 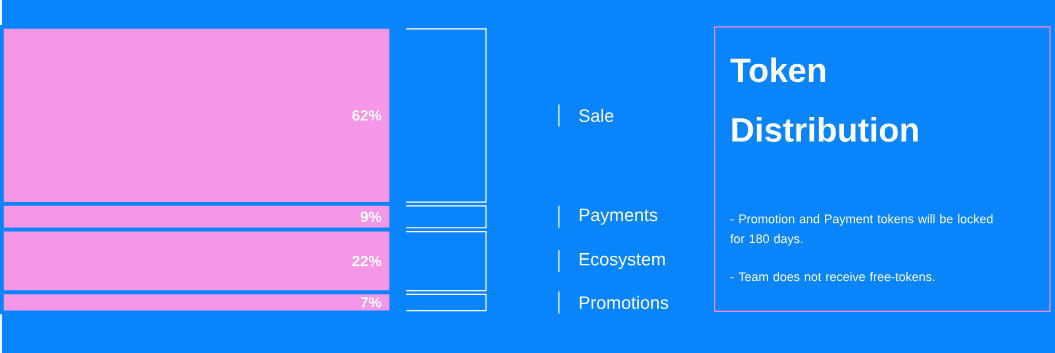 What do you see at coordinates (371, 216) in the screenshot?
I see `data-label: 9%` at bounding box center [371, 216].